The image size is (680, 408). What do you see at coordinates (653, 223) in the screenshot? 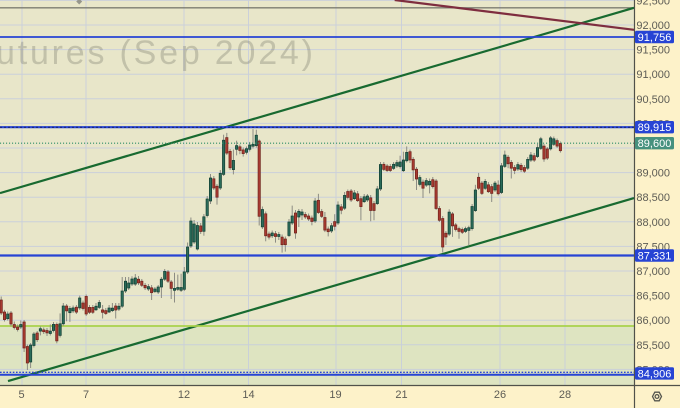
I see `svg-text: 88,000` at bounding box center [653, 223].